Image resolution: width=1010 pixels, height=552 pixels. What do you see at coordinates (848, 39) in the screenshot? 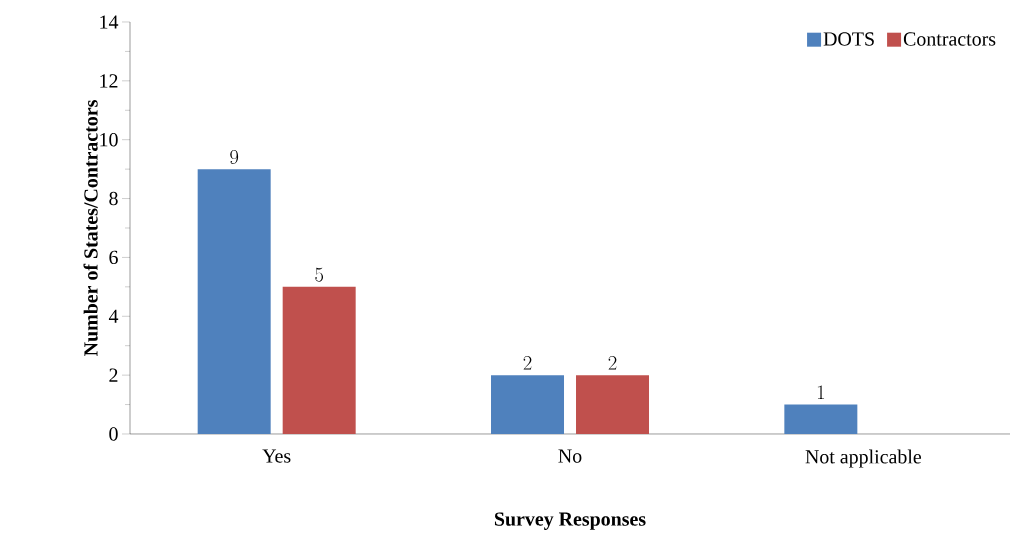
I see `legend-label: DOTS` at bounding box center [848, 39].